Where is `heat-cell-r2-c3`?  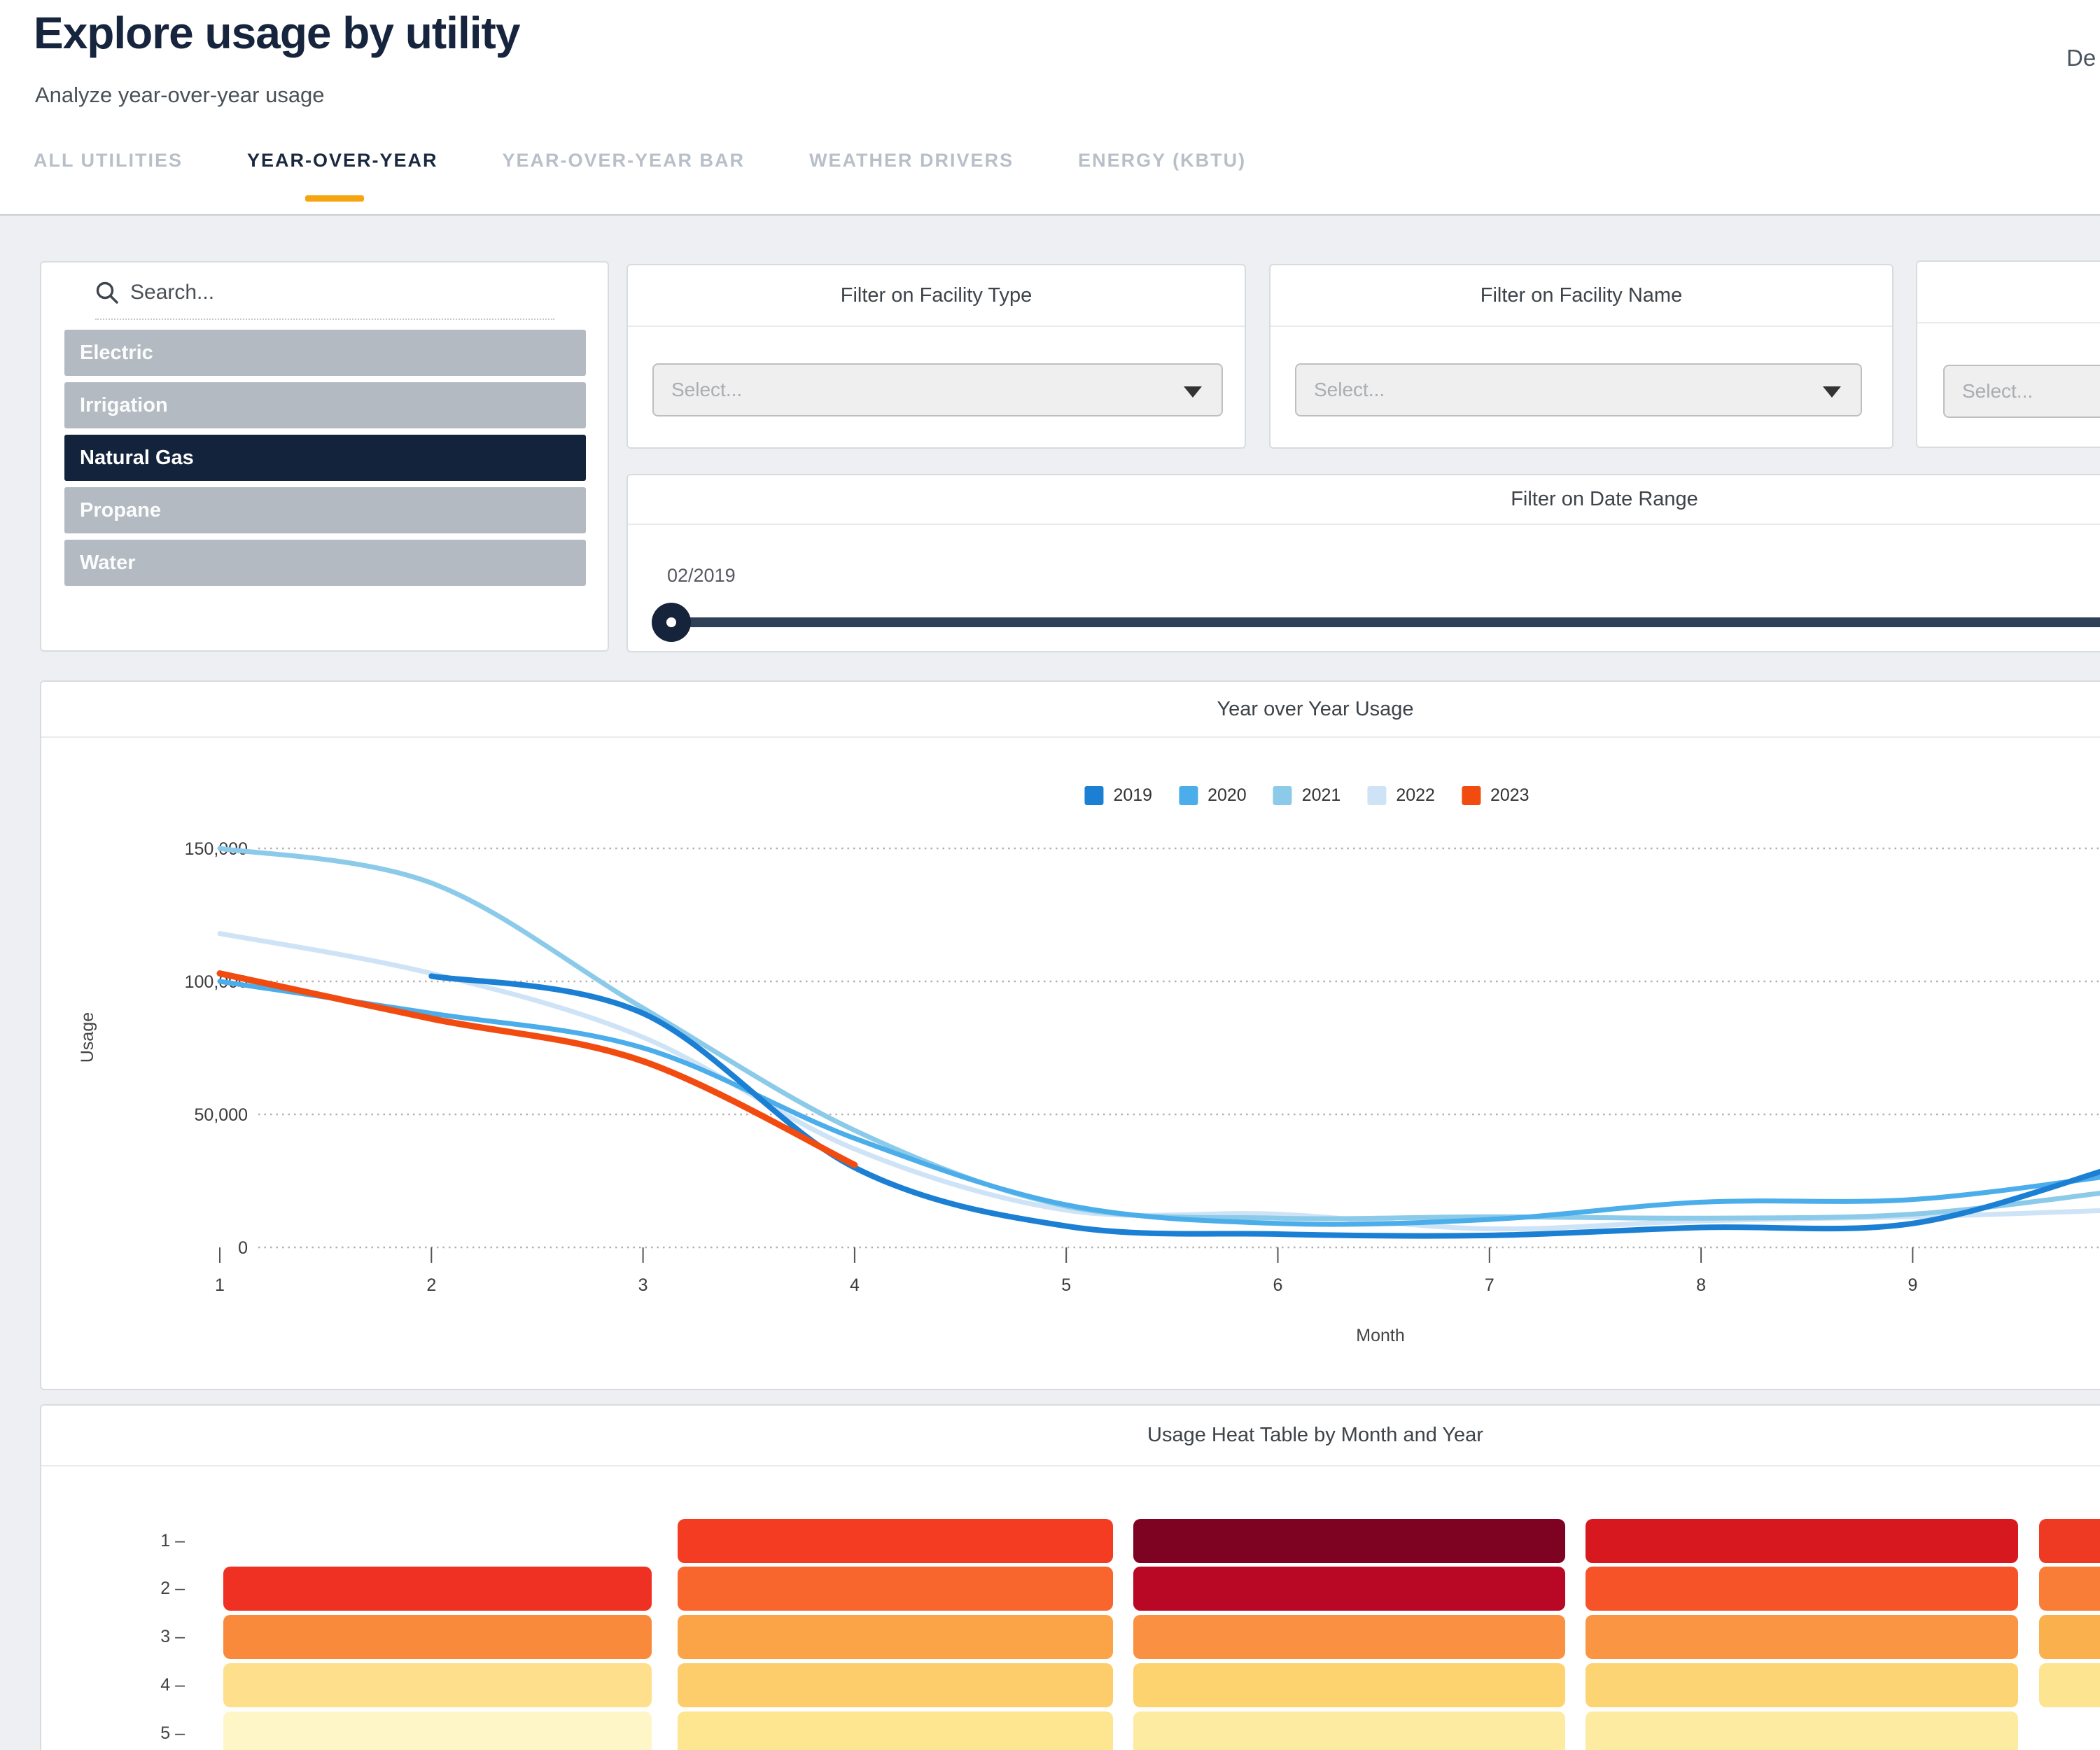
heat-cell-r2-c3 is located at coordinates (1349, 1589).